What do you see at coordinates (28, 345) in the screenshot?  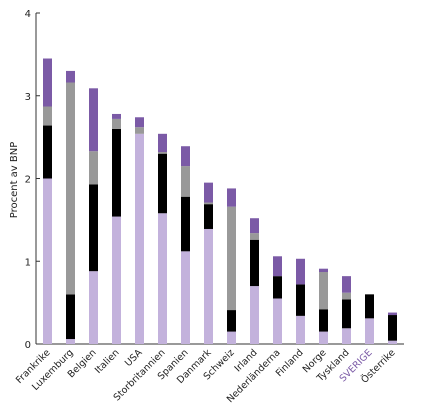 I see `y-tick-label: 0` at bounding box center [28, 345].